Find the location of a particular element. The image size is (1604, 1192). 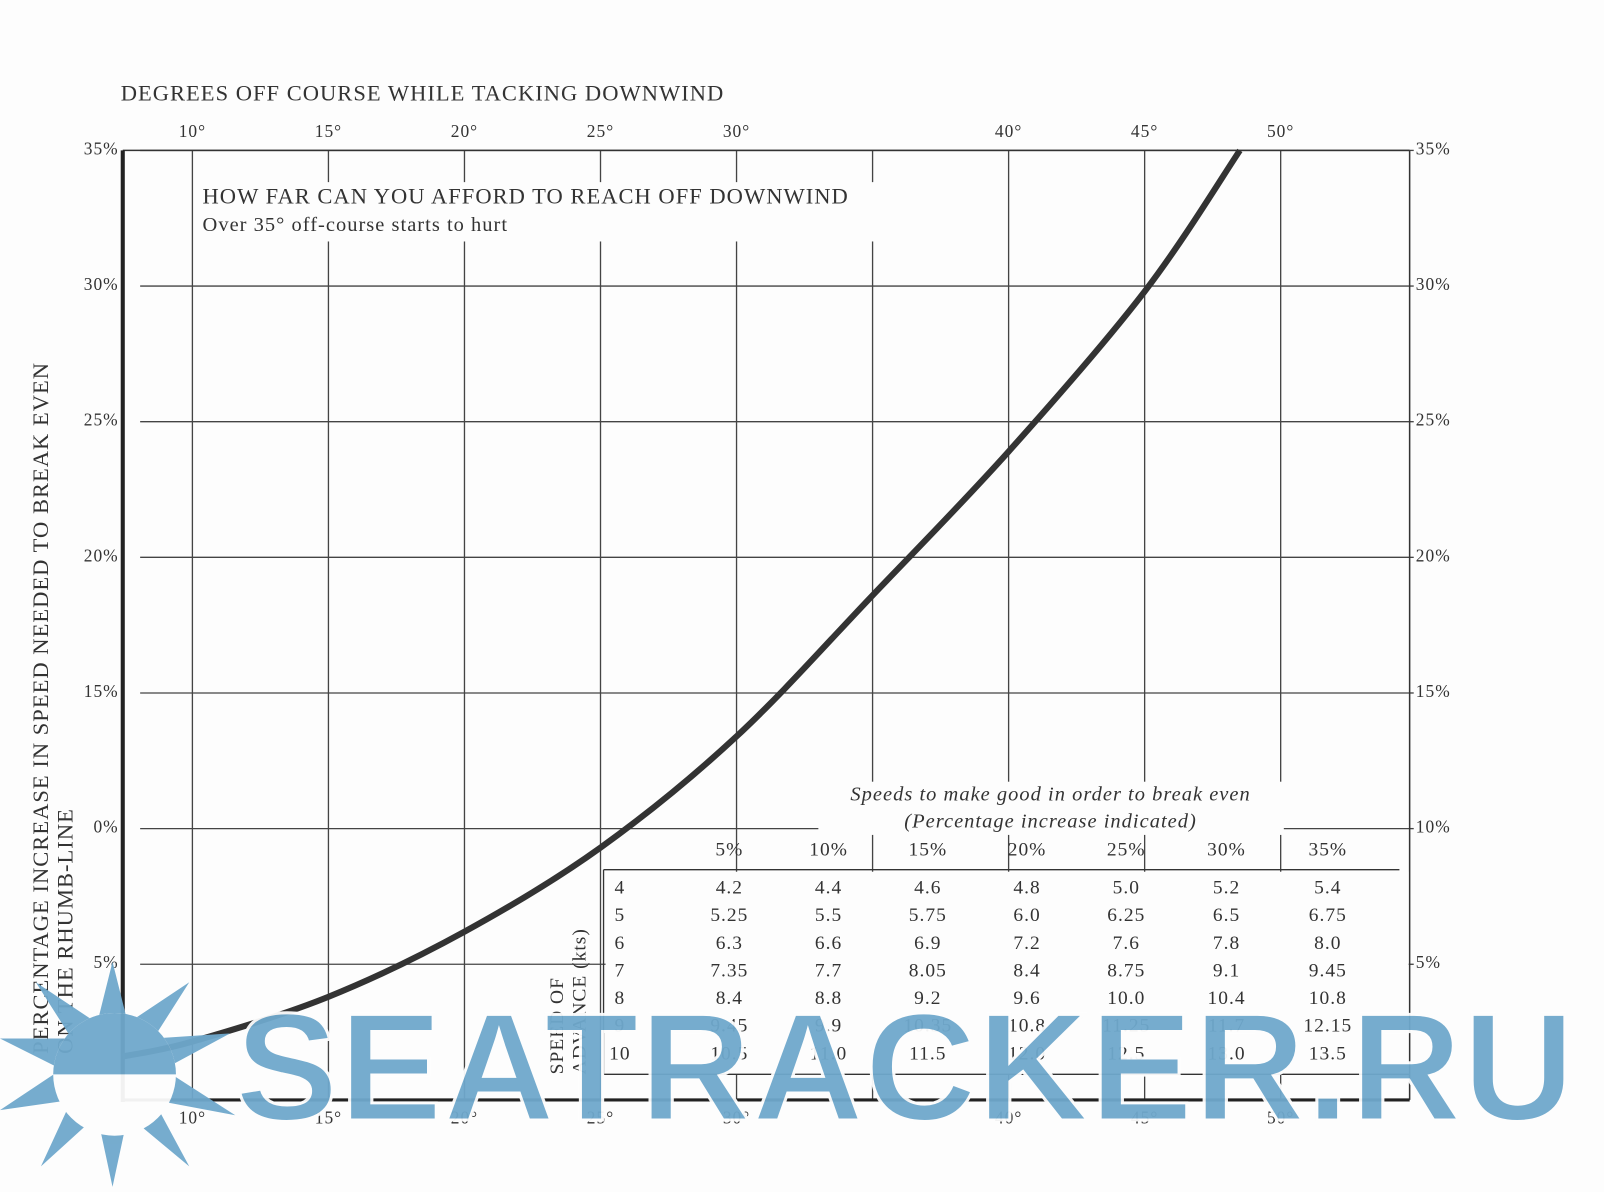

table-cell: 10.35 is located at coordinates (927, 1026).